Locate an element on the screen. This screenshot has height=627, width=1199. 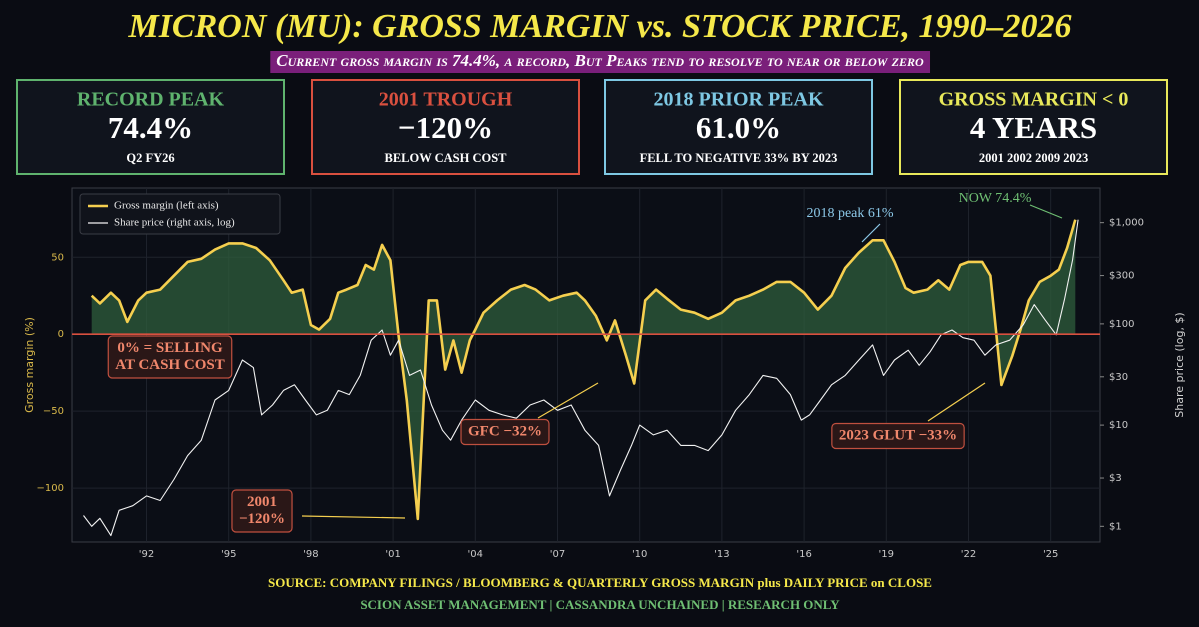
x-tick-label: '10 is located at coordinates (639, 554).